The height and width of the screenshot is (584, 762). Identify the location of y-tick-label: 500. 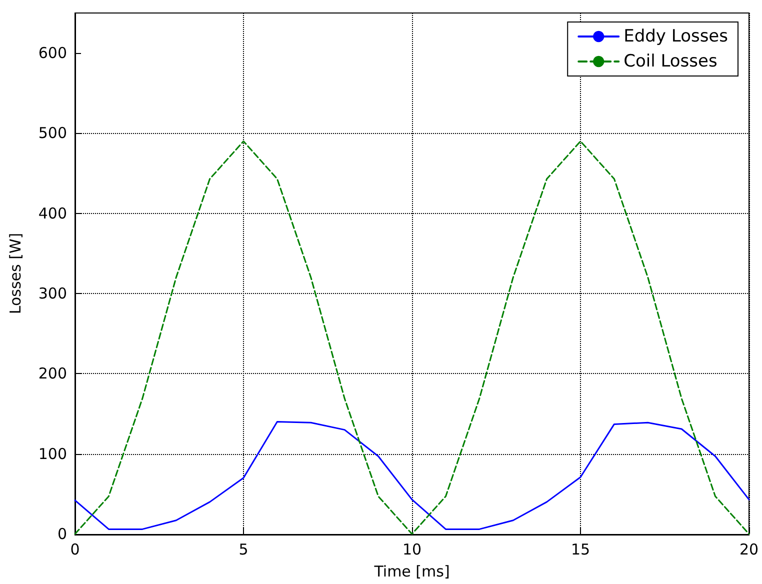
(52, 133).